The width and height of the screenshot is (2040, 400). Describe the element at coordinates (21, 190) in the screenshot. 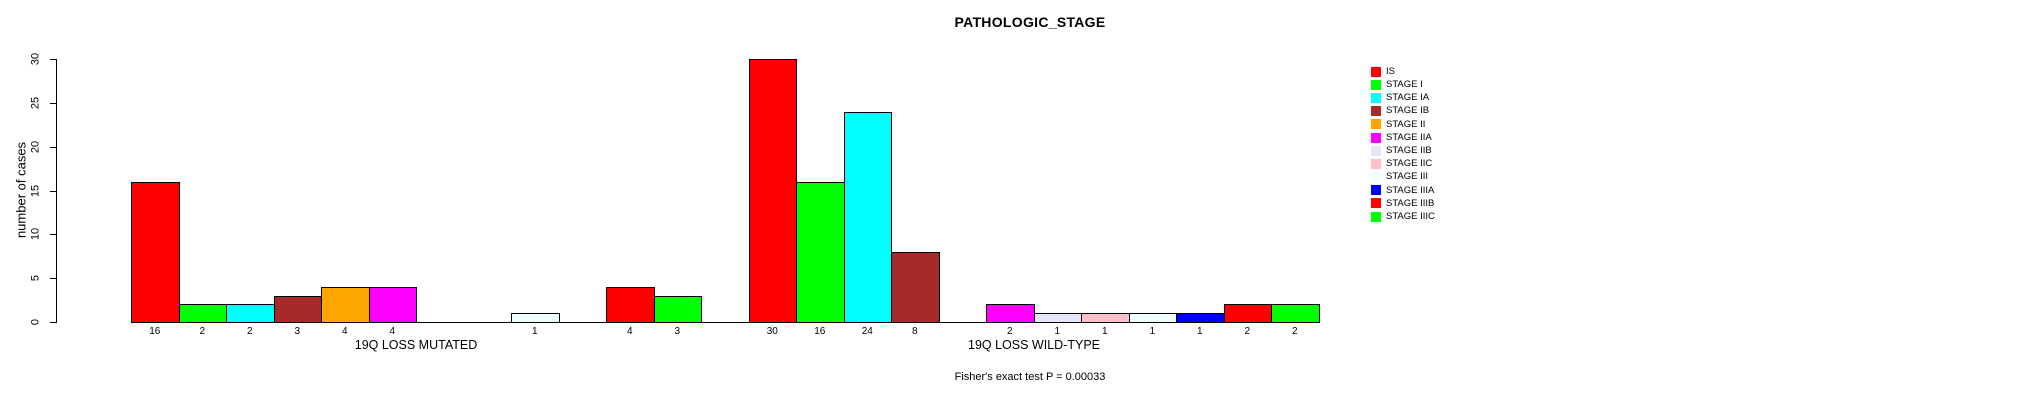

I see `y-axis-title: number of cases` at that location.